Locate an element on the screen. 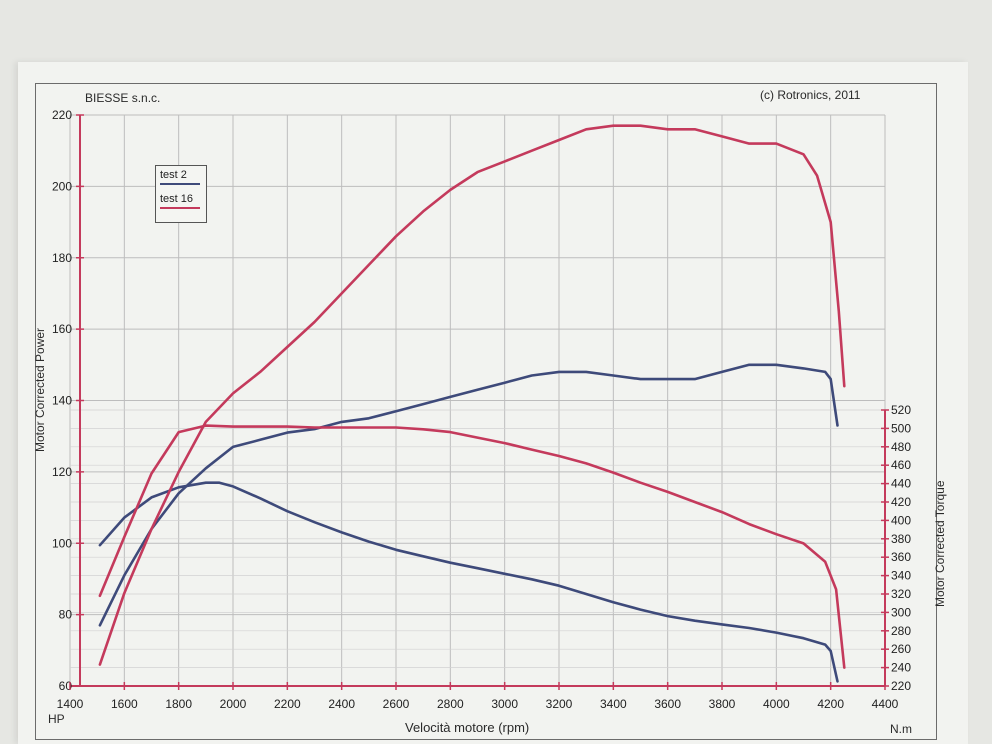 The image size is (992, 744). left-tick-label: 80 is located at coordinates (66, 615).